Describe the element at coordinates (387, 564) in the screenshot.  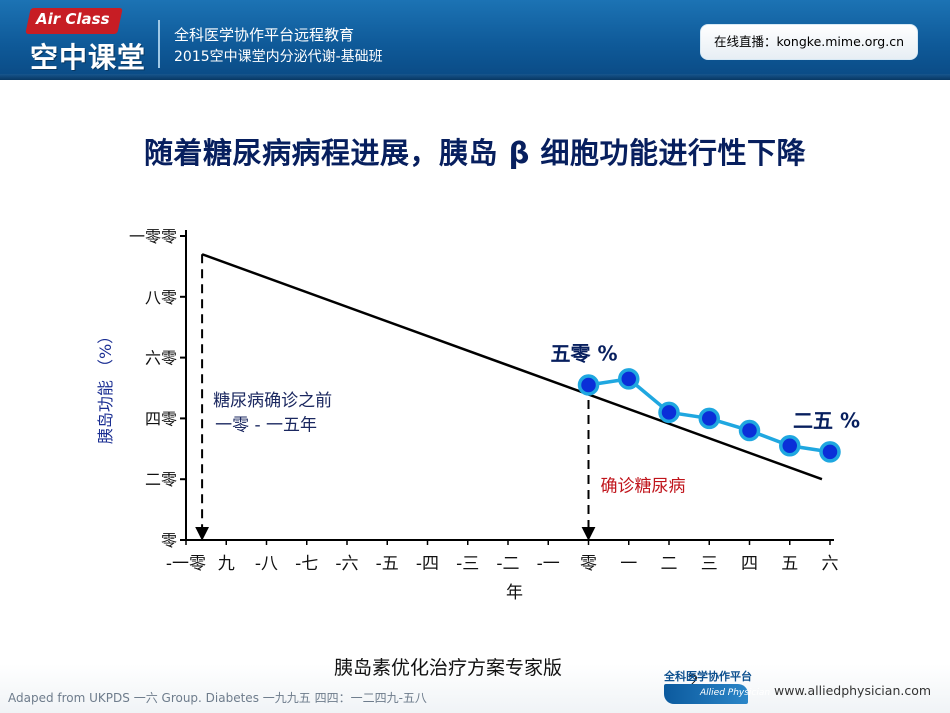
I see `x-tick-label: -五` at that location.